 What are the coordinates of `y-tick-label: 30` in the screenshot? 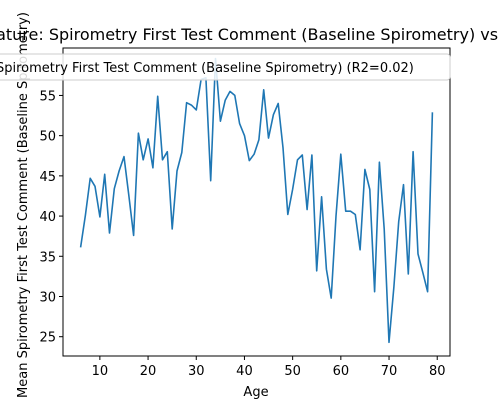 It's located at (47, 297).